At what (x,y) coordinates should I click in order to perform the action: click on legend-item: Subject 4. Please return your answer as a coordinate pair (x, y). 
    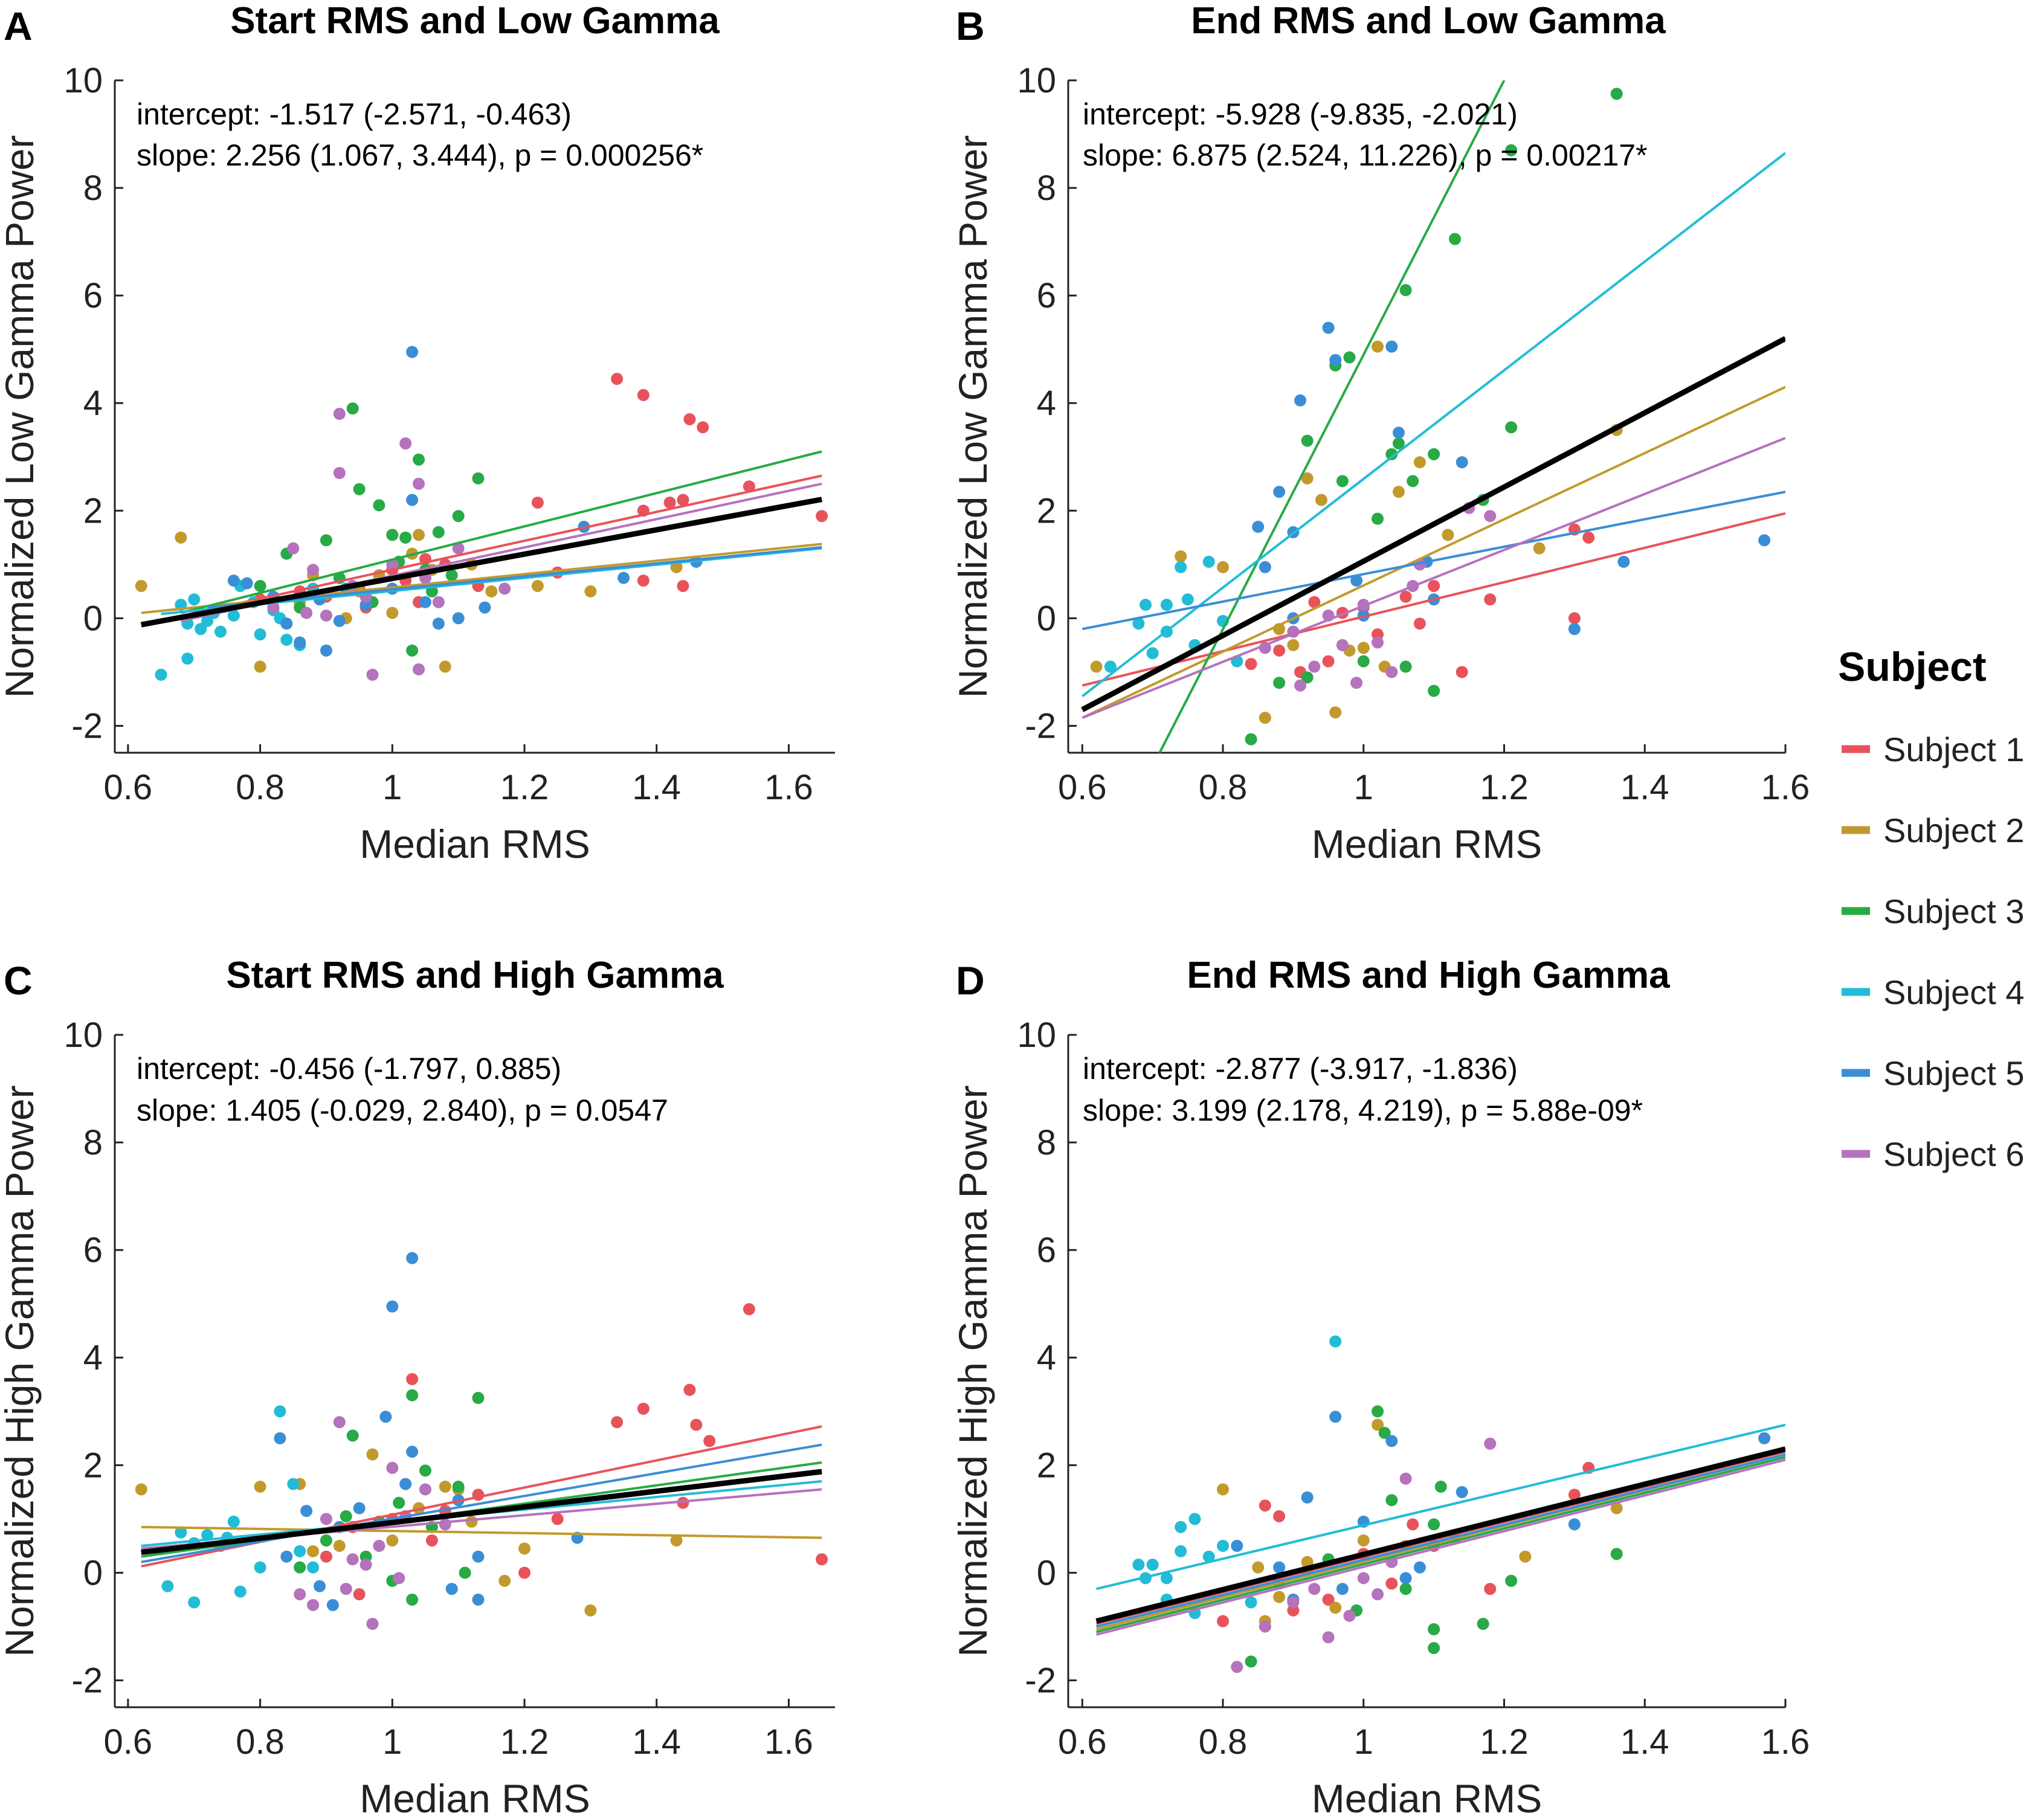
    Looking at the image, I should click on (1933, 992).